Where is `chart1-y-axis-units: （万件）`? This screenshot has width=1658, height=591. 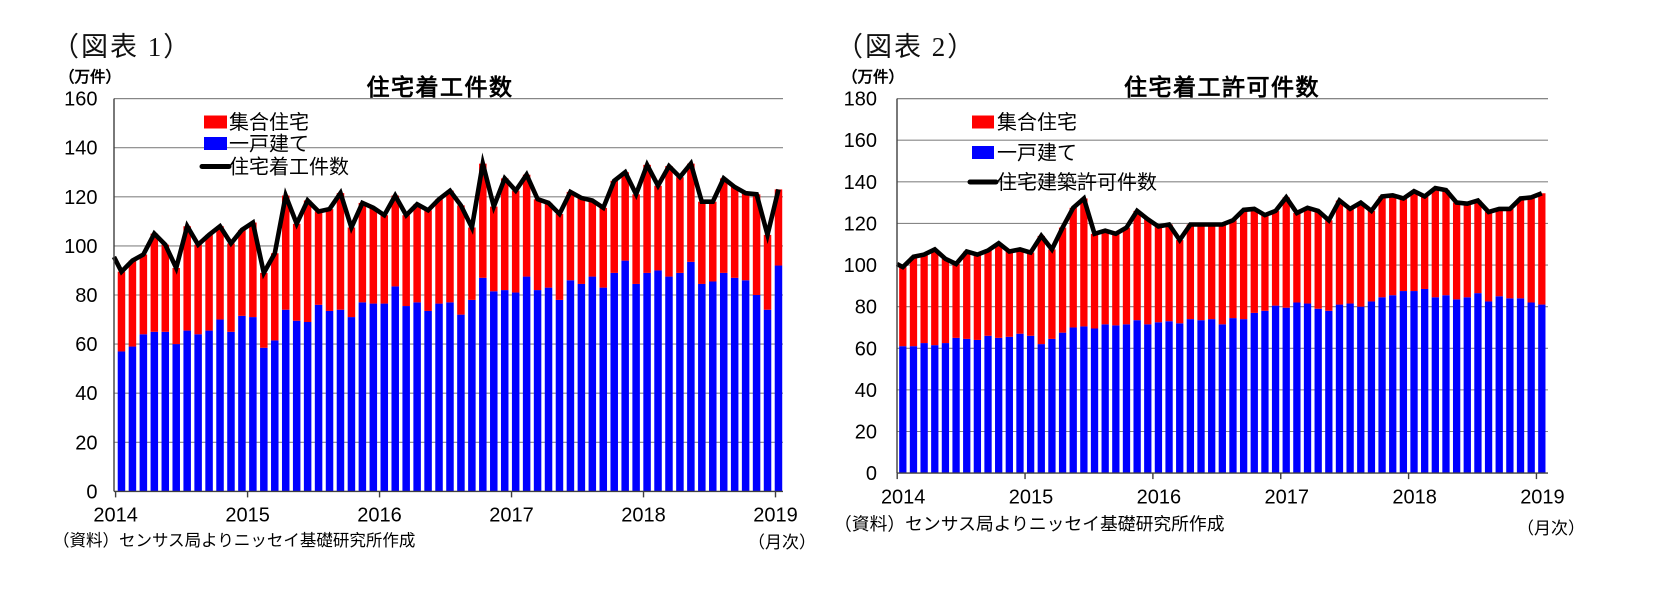 chart1-y-axis-units: （万件） is located at coordinates (90, 77).